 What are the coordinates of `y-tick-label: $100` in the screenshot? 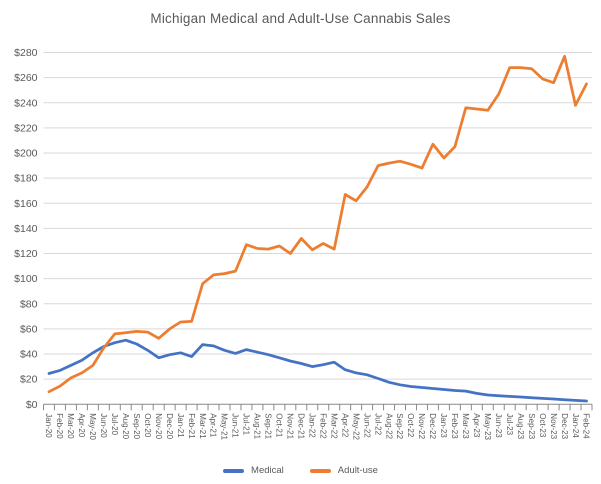 It's located at (26, 279).